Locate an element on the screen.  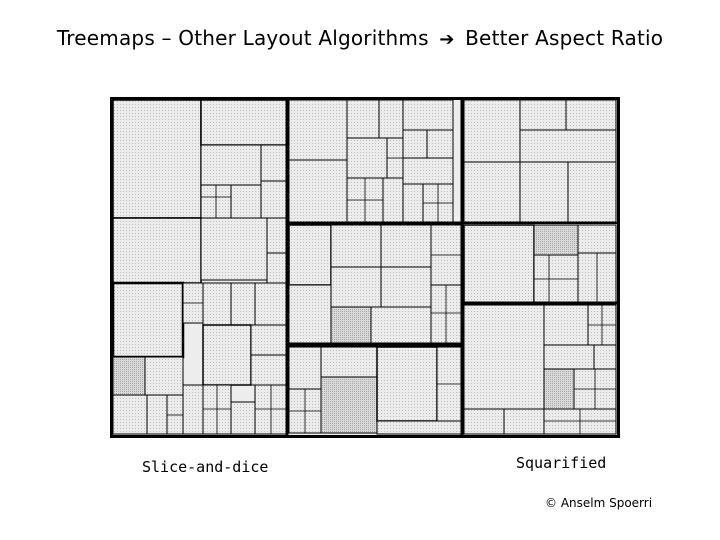
title-right: Better Aspect Ratio is located at coordinates (564, 38).